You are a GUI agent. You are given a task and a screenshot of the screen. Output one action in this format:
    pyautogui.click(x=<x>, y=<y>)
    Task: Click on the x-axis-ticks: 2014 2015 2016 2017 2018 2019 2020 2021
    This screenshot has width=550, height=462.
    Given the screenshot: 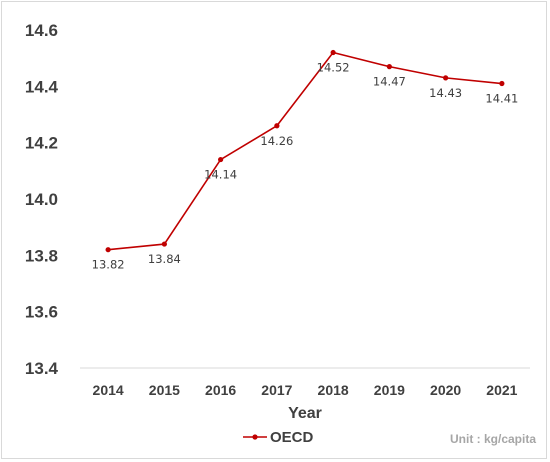 What is the action you would take?
    pyautogui.click(x=305, y=390)
    